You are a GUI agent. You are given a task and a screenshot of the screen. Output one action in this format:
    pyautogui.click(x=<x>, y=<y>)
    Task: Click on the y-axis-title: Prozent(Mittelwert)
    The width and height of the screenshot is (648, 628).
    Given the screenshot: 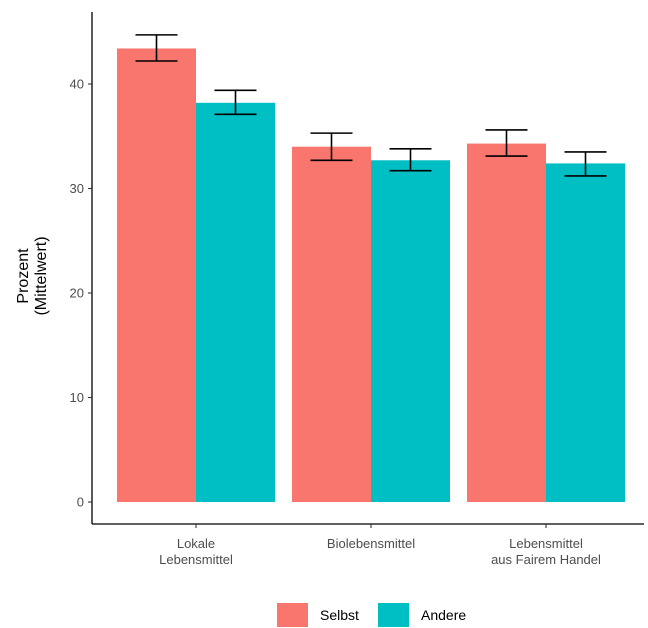 What is the action you would take?
    pyautogui.click(x=32, y=275)
    